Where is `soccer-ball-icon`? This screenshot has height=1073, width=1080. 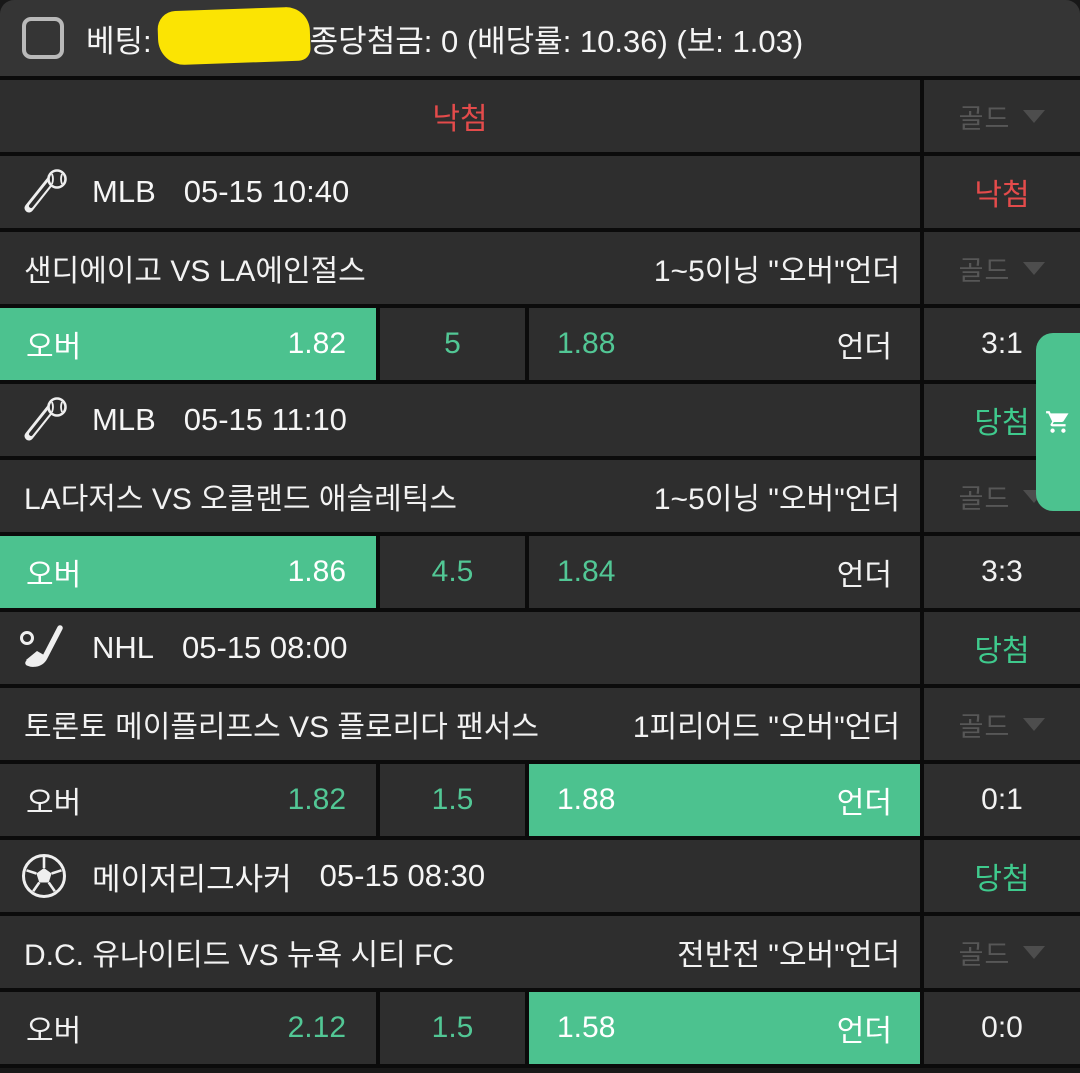 soccer-ball-icon is located at coordinates (44, 876).